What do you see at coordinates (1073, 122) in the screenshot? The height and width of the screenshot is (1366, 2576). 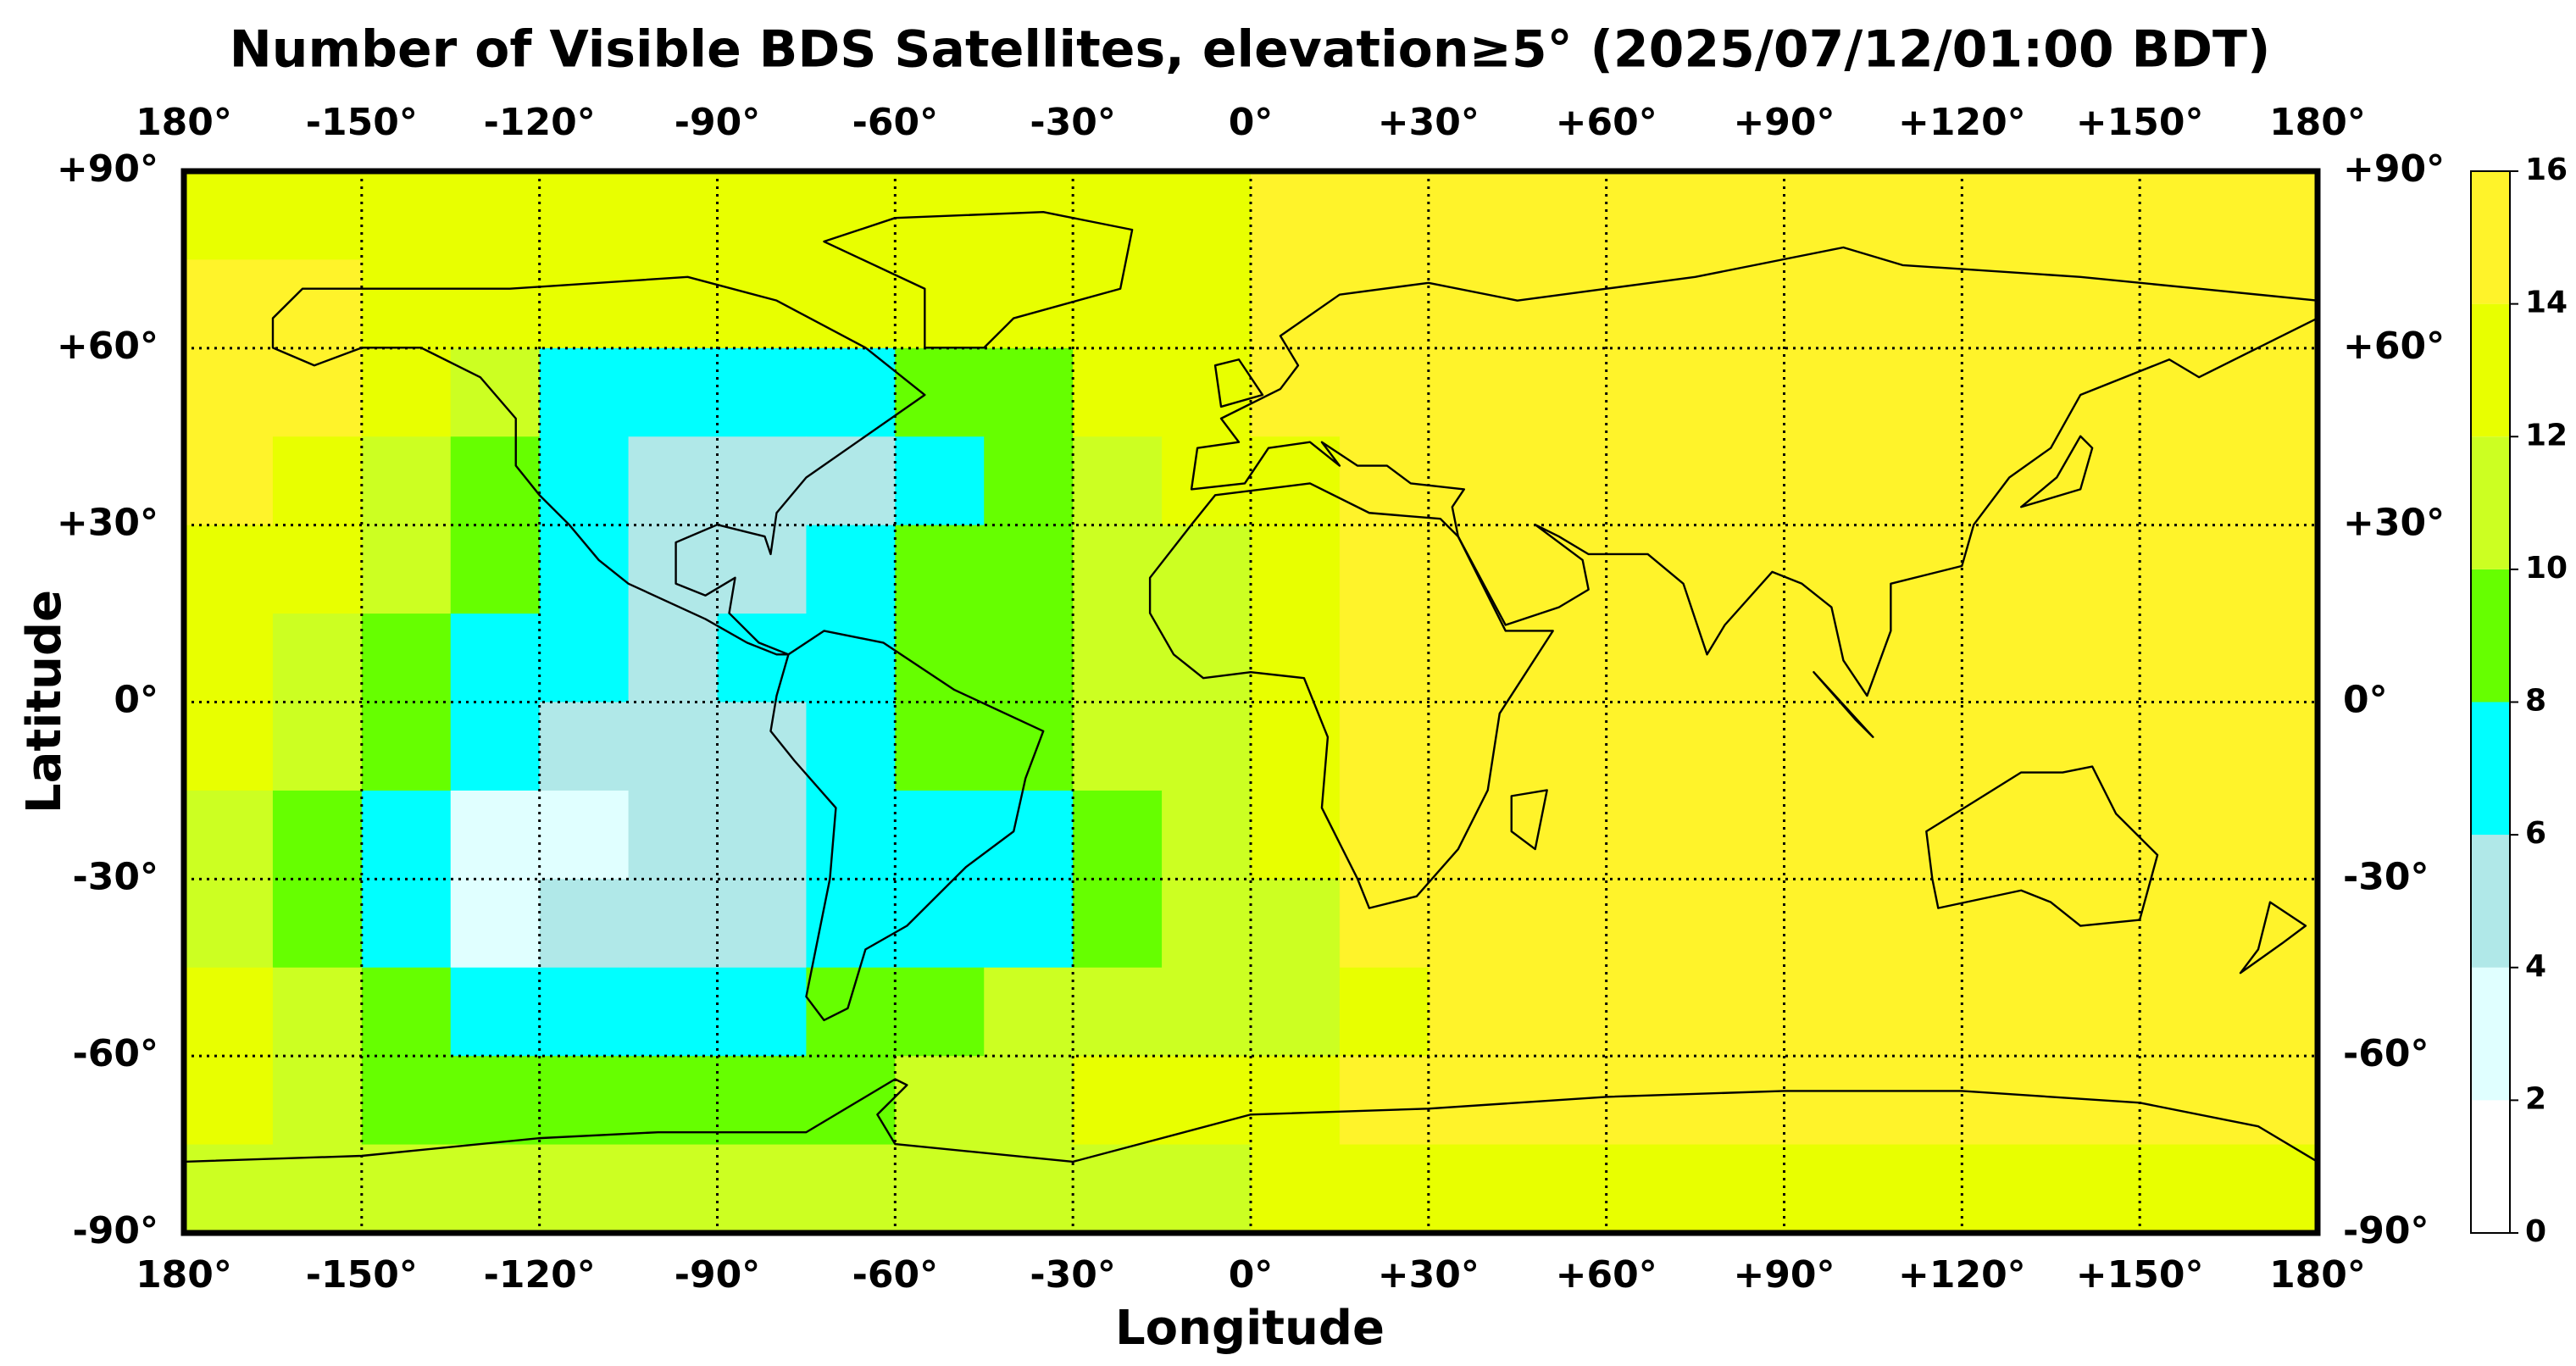 I see `x-tick-label-top: -30°` at bounding box center [1073, 122].